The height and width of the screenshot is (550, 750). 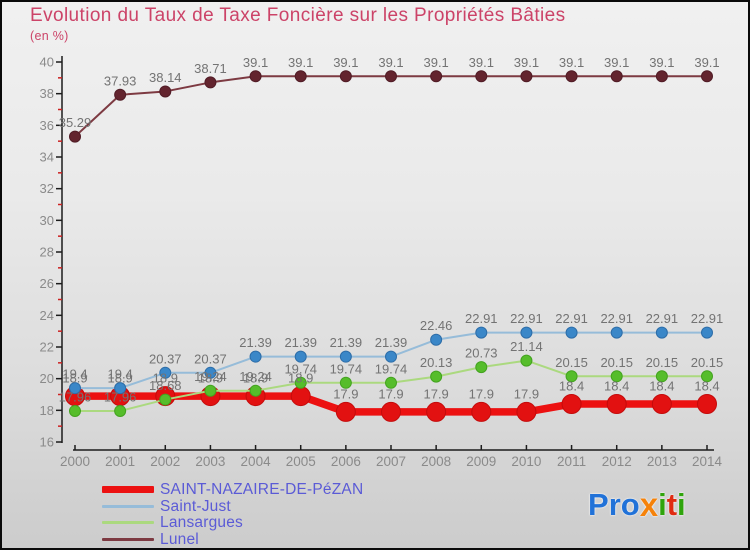 I want to click on y-tick-label: 36, so click(x=47, y=125).